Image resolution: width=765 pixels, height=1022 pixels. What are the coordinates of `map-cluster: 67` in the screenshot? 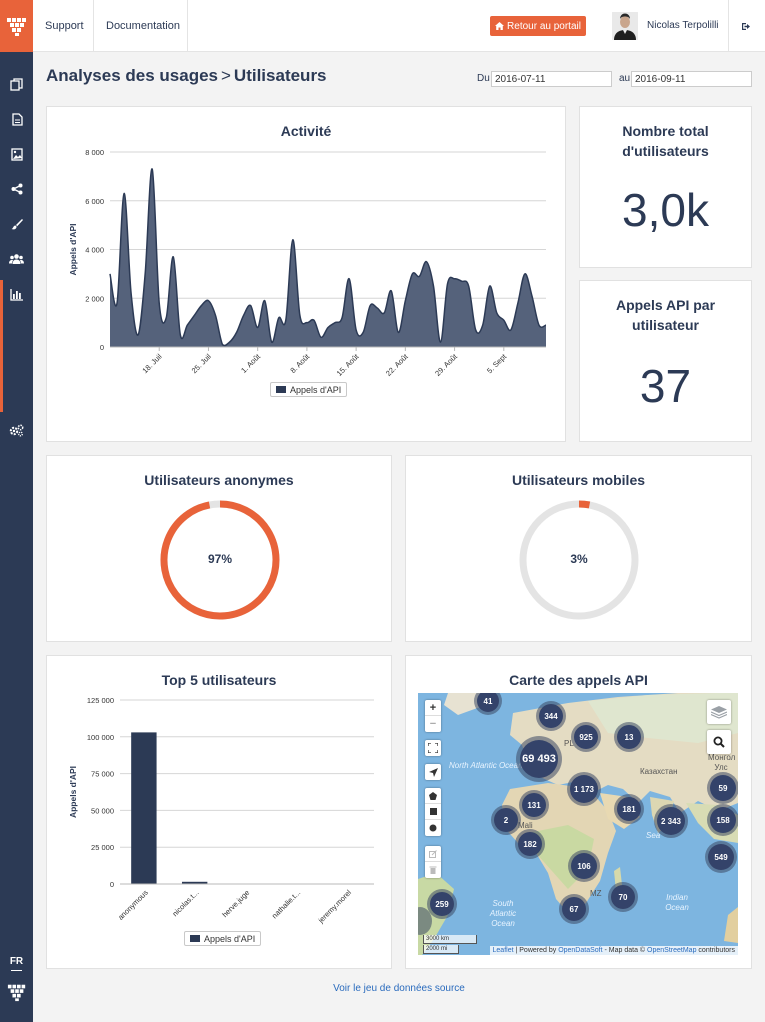 It's located at (574, 909).